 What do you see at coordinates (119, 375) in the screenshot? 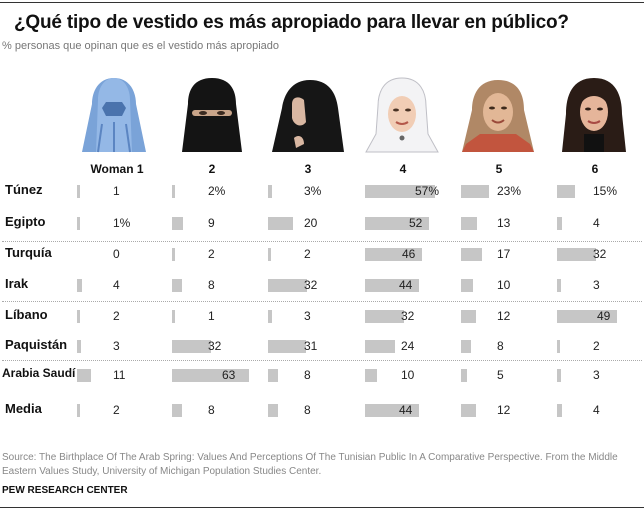
I see `value-label: 11` at bounding box center [119, 375].